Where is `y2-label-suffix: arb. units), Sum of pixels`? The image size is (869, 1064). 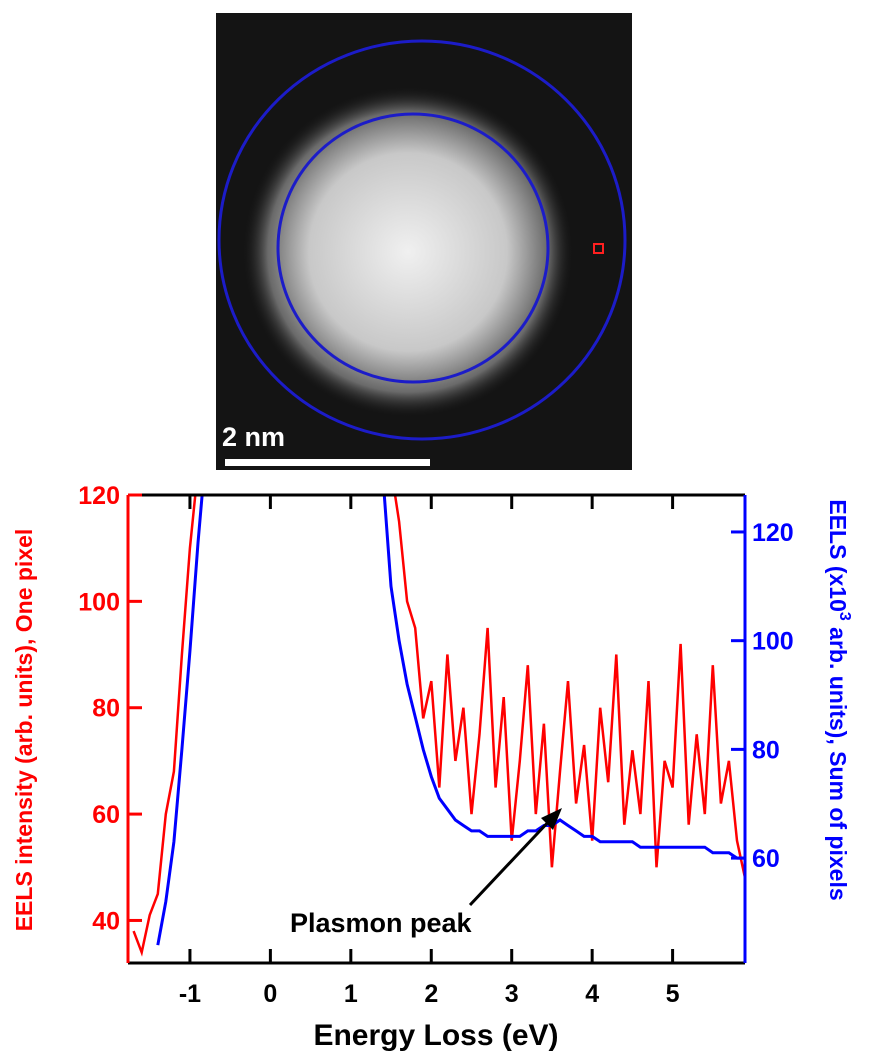 y2-label-suffix: arb. units), Sum of pixels is located at coordinates (838, 761).